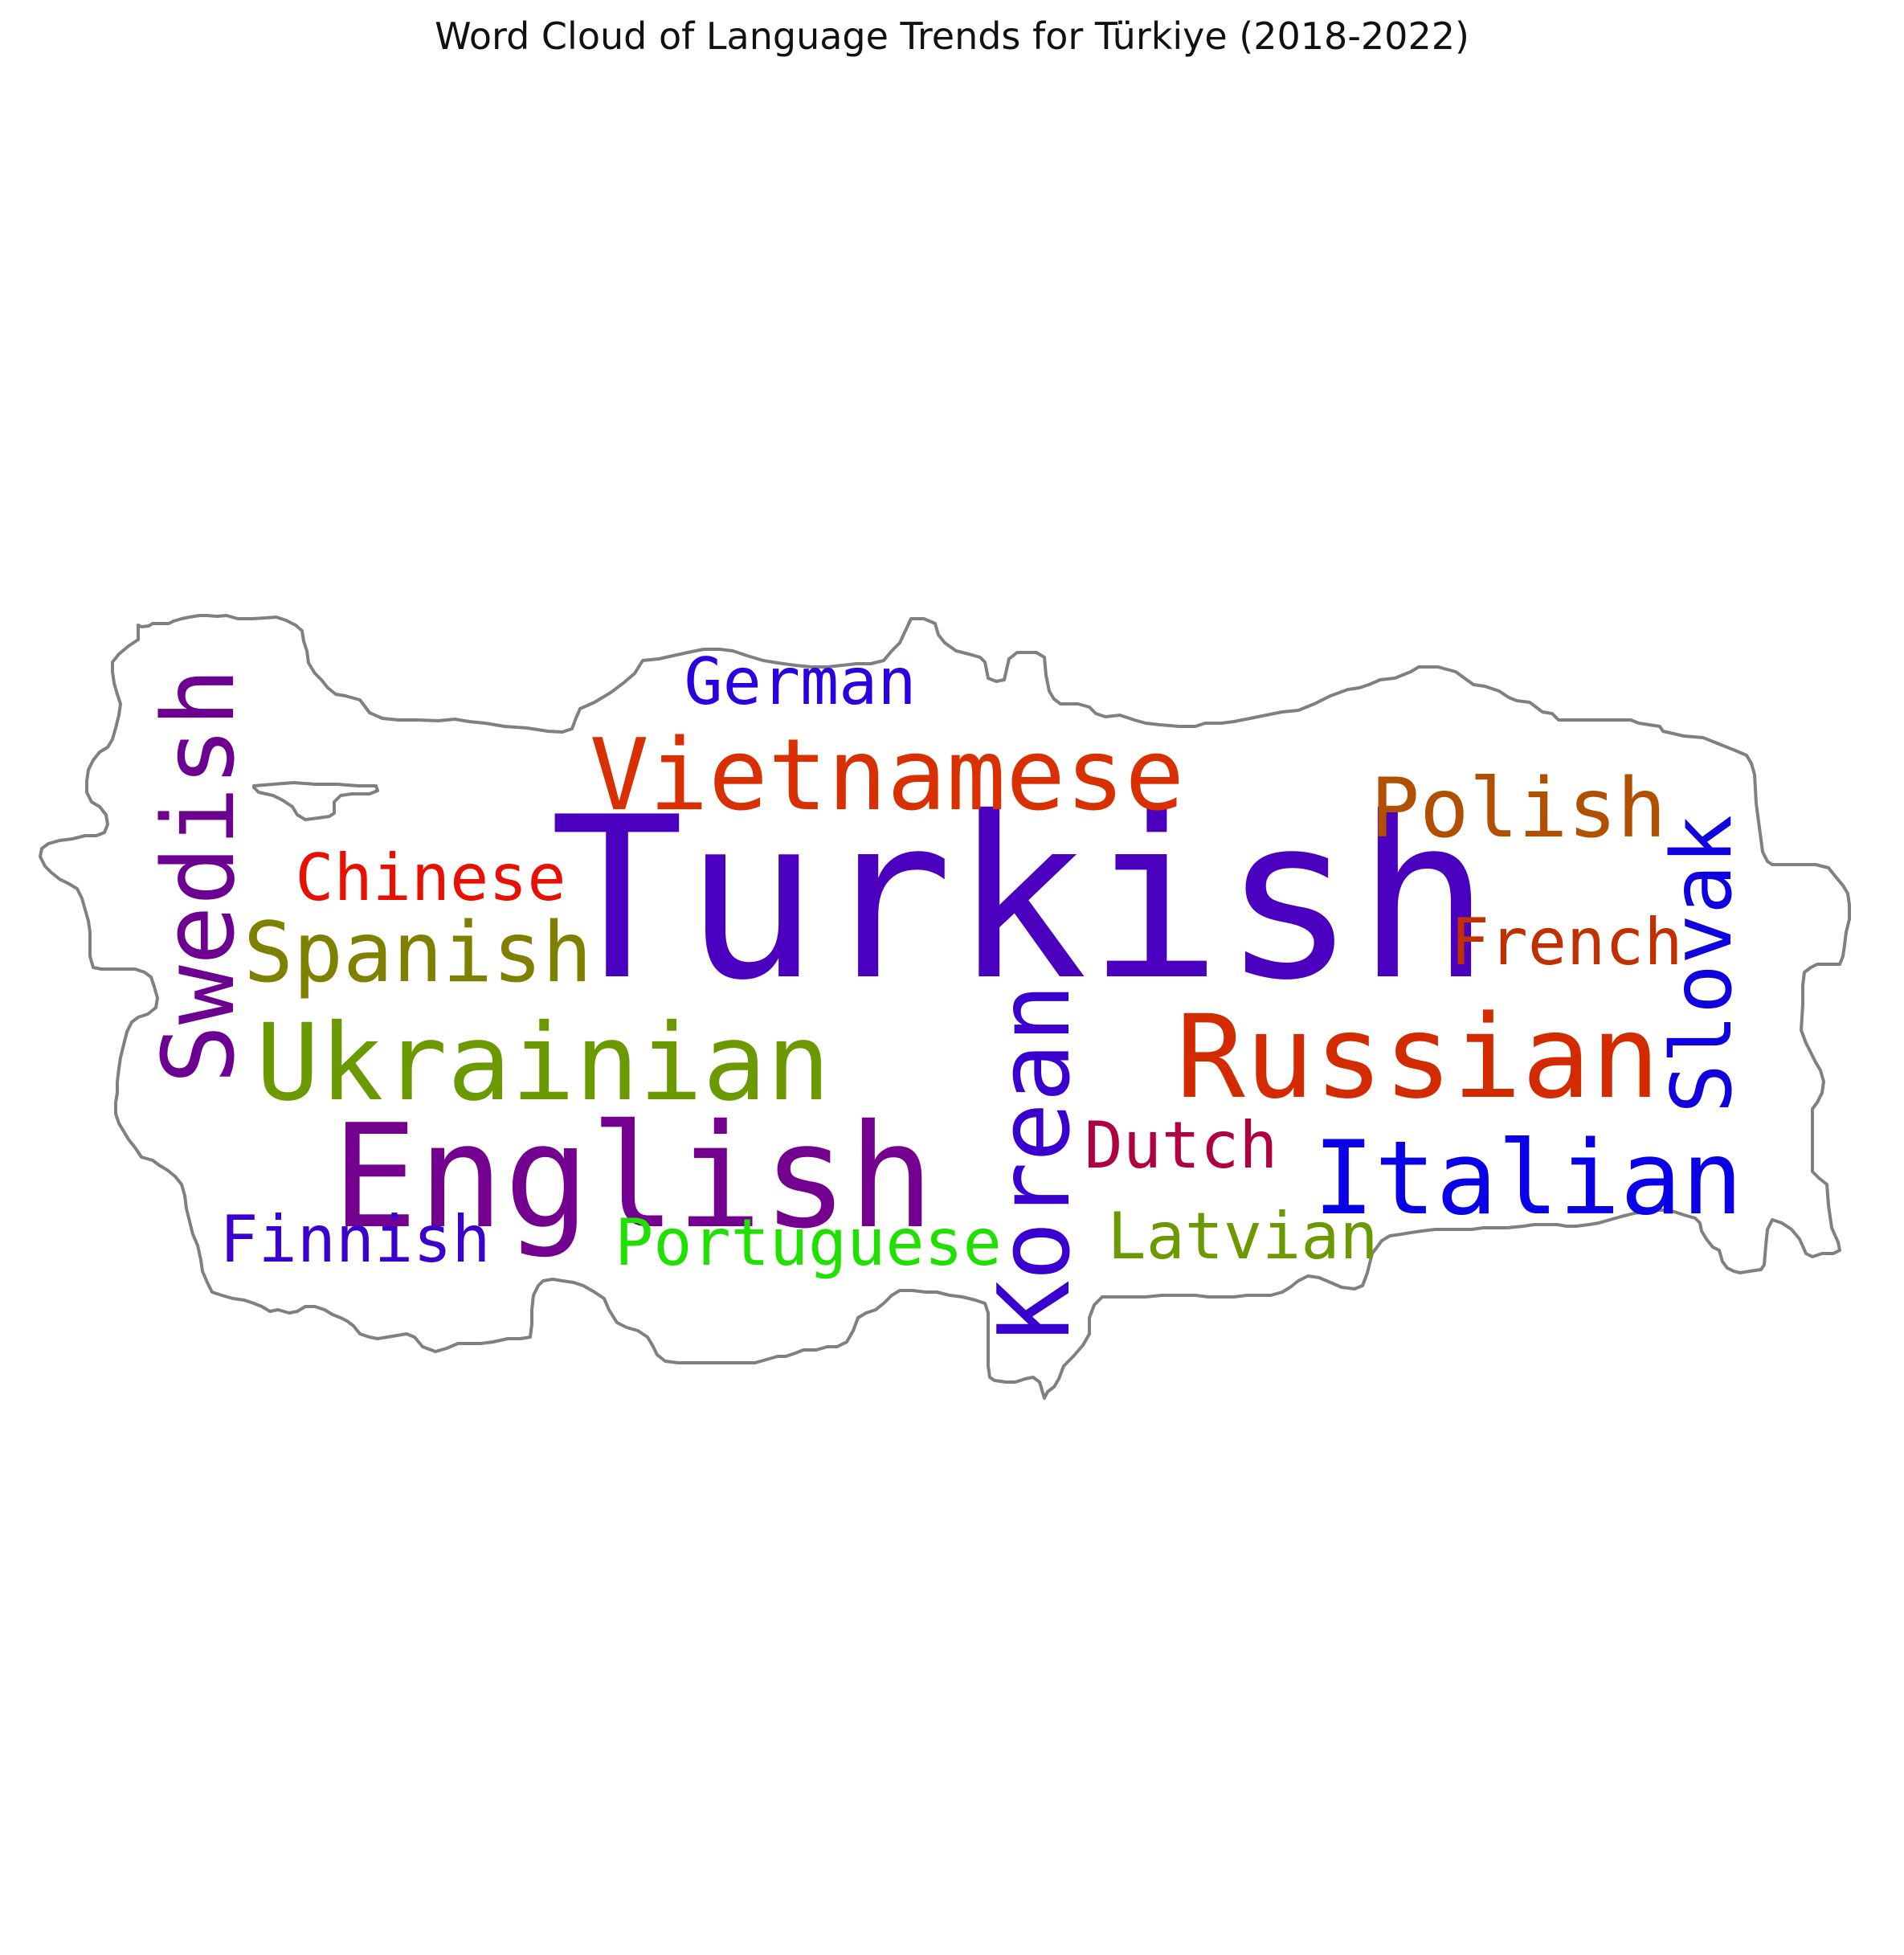 The width and height of the screenshot is (1904, 1955). Describe the element at coordinates (542, 1063) in the screenshot. I see `word-ukrainian: Ukrainian` at that location.